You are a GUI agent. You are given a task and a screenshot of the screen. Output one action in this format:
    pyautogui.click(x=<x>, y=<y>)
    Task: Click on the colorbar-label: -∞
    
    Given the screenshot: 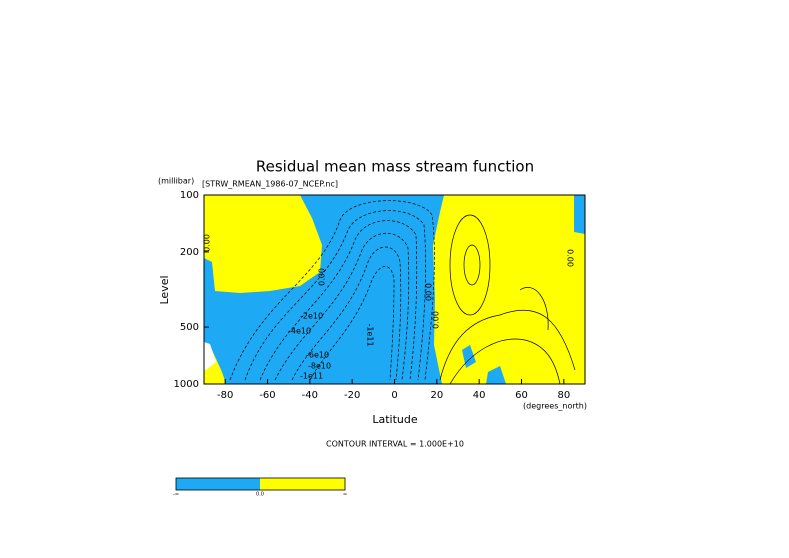 What is the action you would take?
    pyautogui.click(x=176, y=495)
    